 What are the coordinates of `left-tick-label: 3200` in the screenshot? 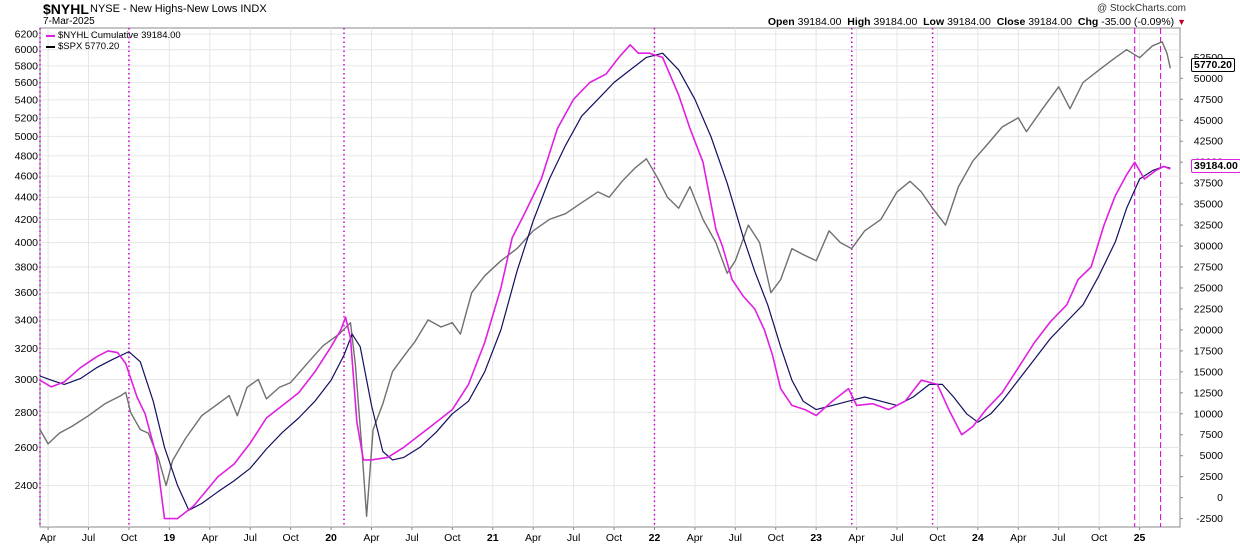 It's located at (27, 349).